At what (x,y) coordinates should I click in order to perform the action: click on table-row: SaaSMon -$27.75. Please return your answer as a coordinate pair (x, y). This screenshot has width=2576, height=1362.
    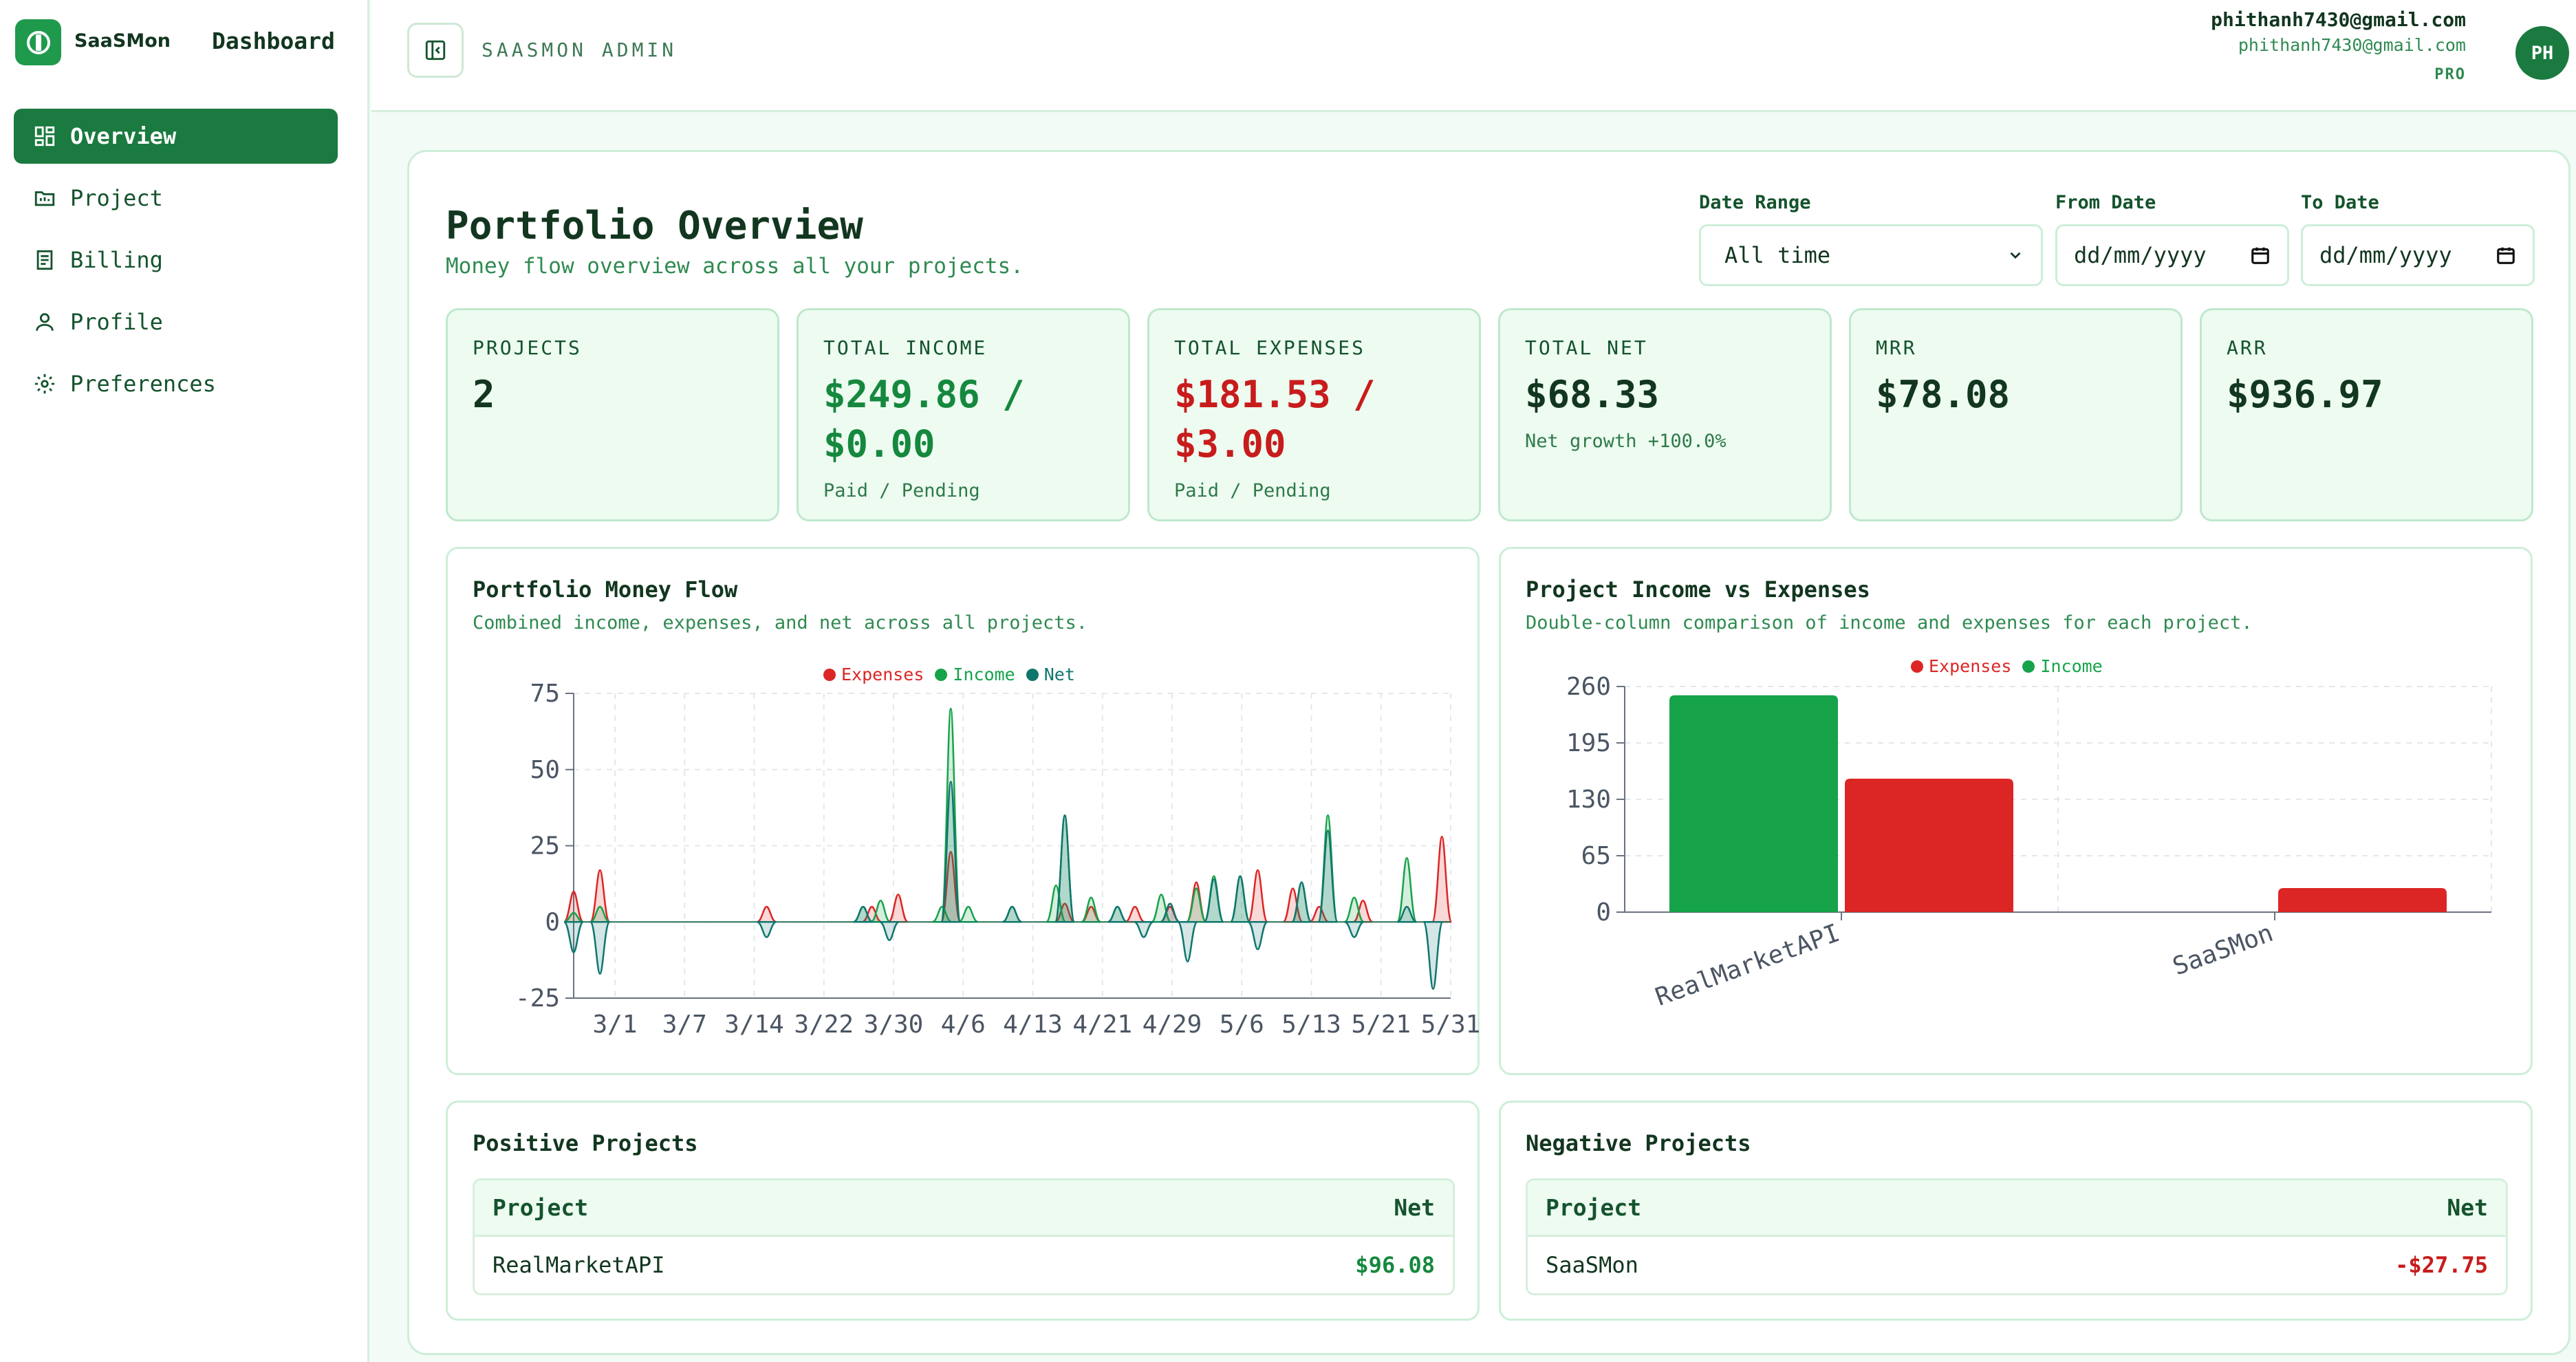
    Looking at the image, I should click on (2017, 1265).